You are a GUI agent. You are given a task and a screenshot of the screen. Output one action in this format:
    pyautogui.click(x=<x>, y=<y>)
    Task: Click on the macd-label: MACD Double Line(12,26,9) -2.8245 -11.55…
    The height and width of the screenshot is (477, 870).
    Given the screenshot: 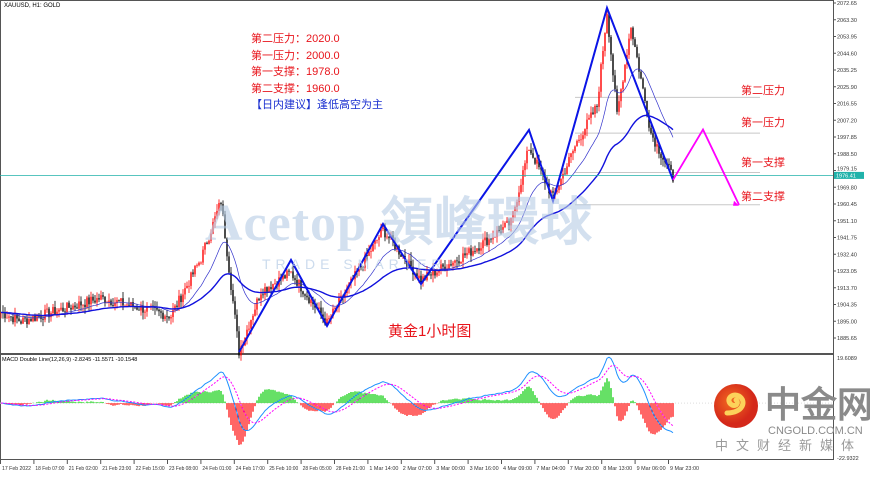 What is the action you would take?
    pyautogui.click(x=70, y=360)
    